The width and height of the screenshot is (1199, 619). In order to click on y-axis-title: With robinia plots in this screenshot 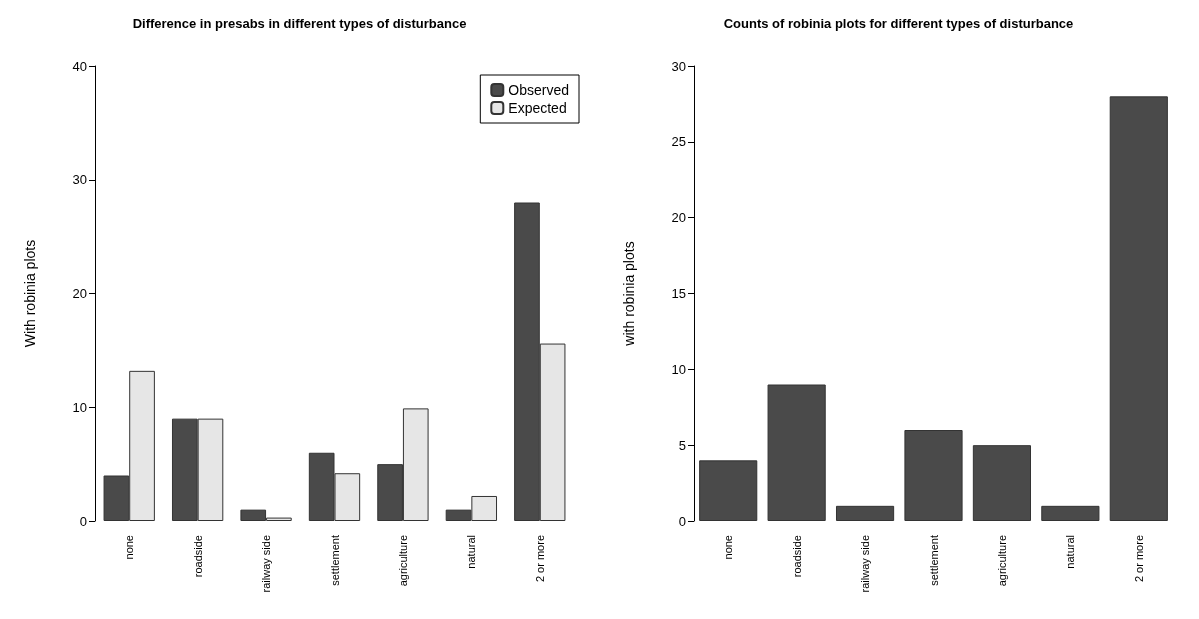, I will do `click(30, 293)`.